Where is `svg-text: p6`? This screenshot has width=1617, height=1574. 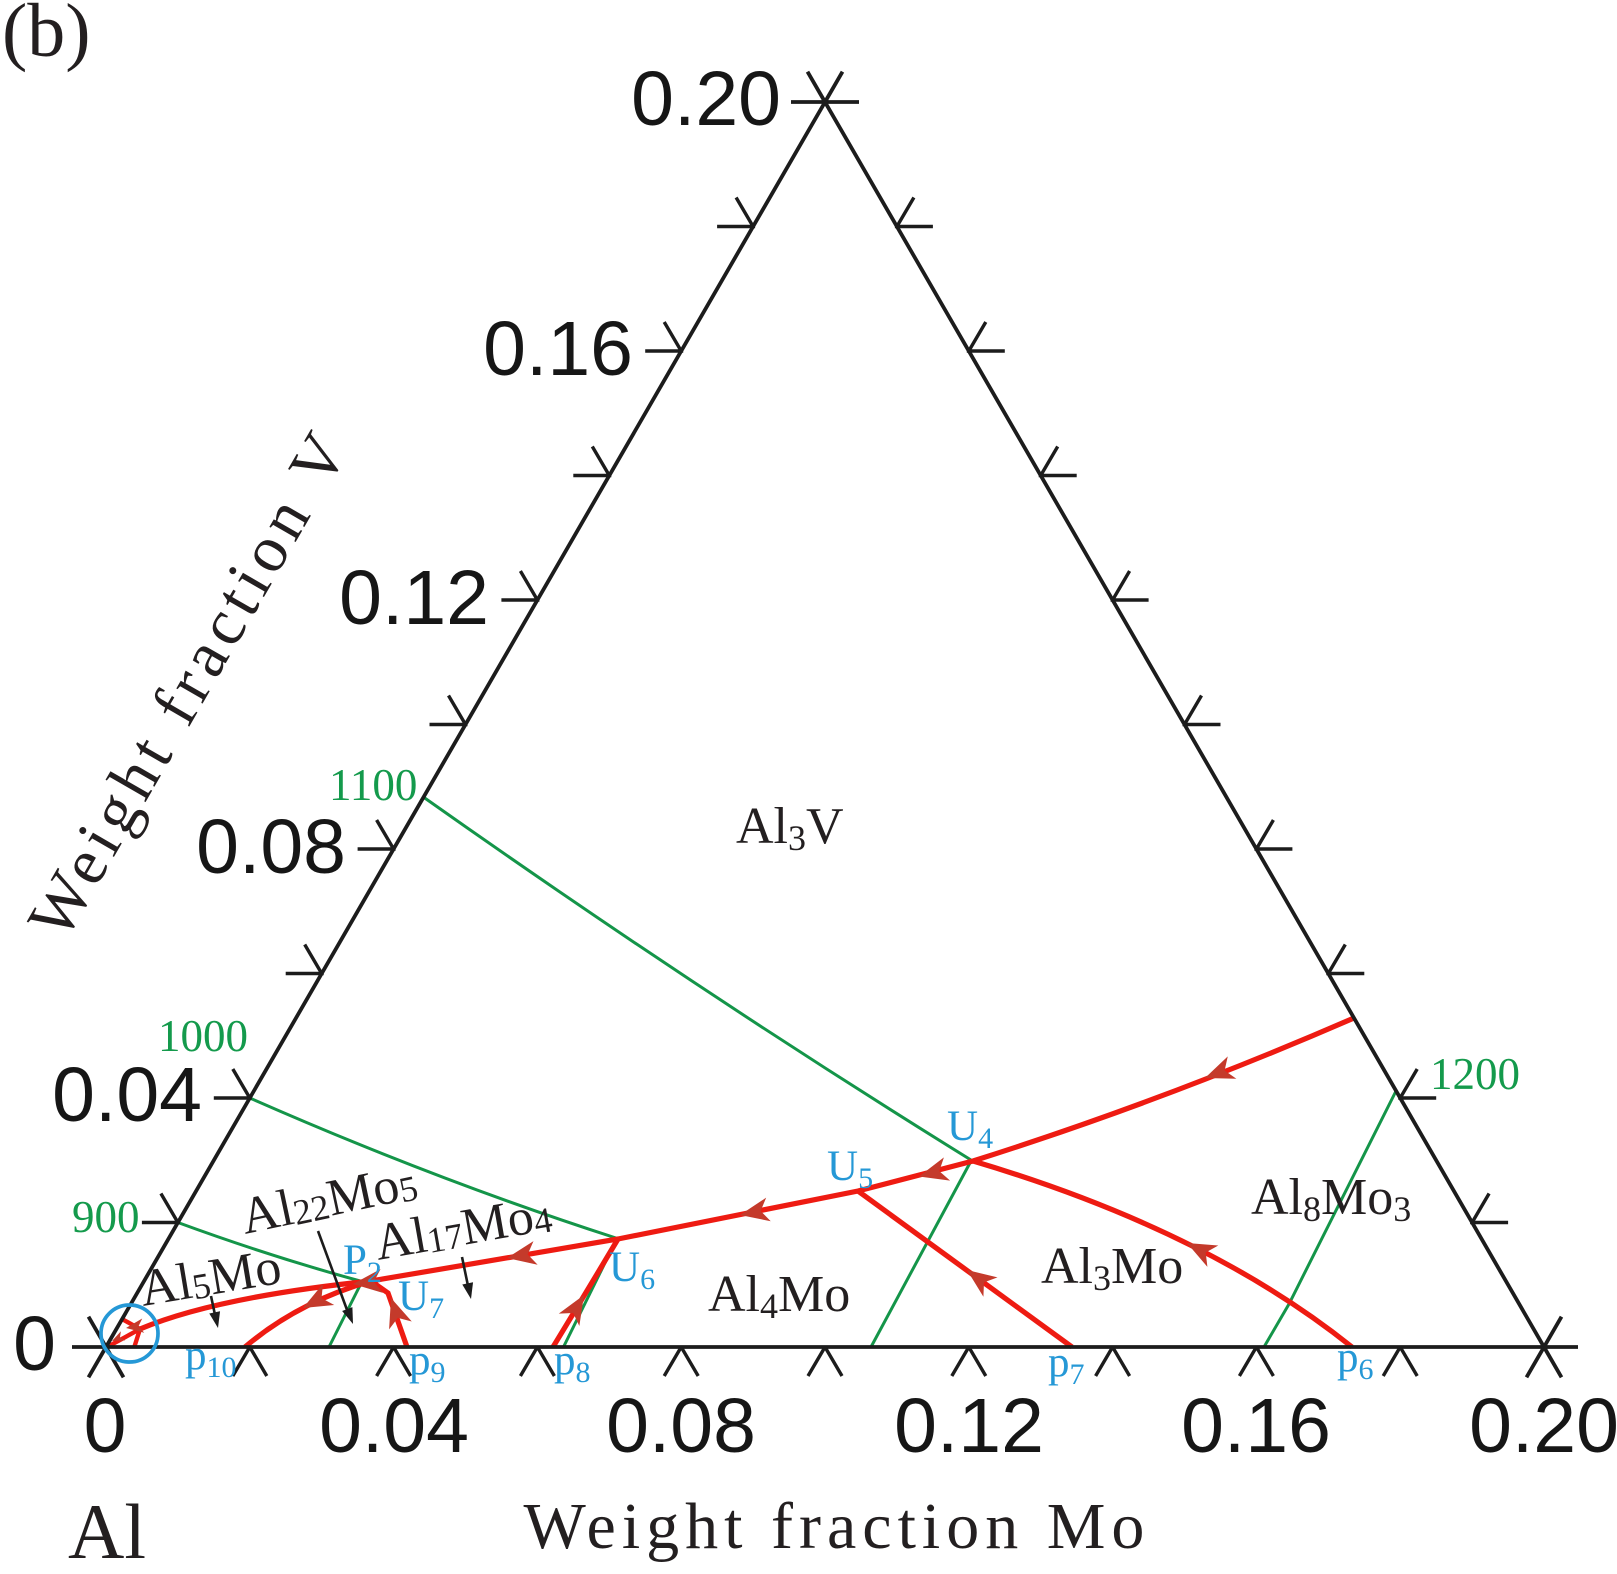 svg-text: p6 is located at coordinates (1355, 1360).